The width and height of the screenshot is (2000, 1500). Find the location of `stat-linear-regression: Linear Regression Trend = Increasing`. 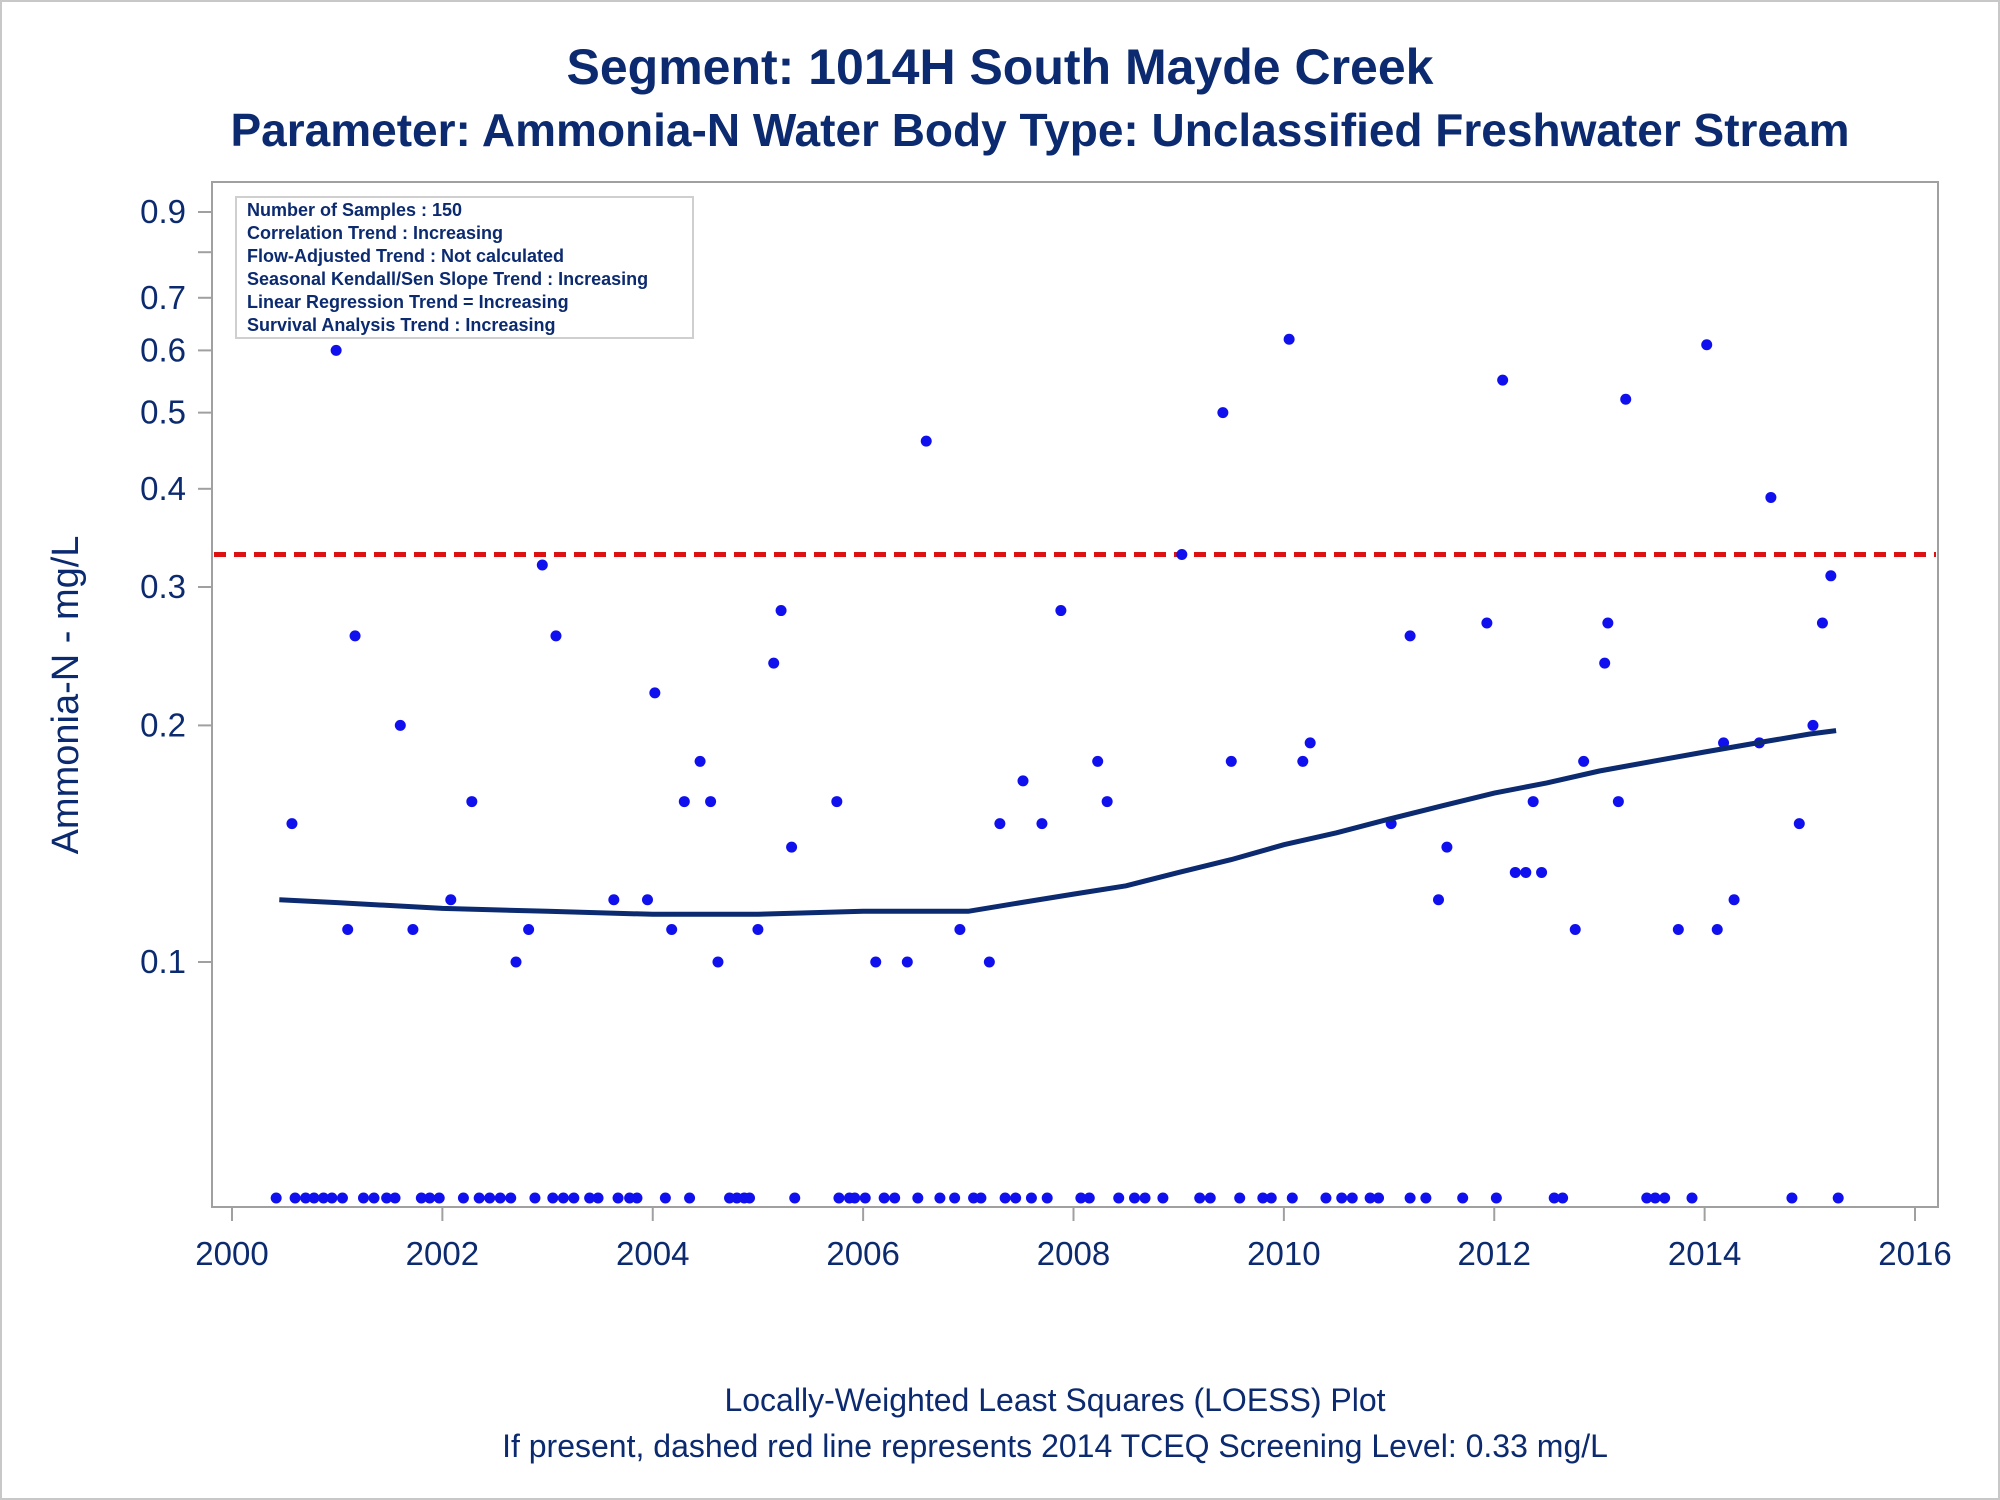

stat-linear-regression: Linear Regression Trend = Increasing is located at coordinates (408, 302).